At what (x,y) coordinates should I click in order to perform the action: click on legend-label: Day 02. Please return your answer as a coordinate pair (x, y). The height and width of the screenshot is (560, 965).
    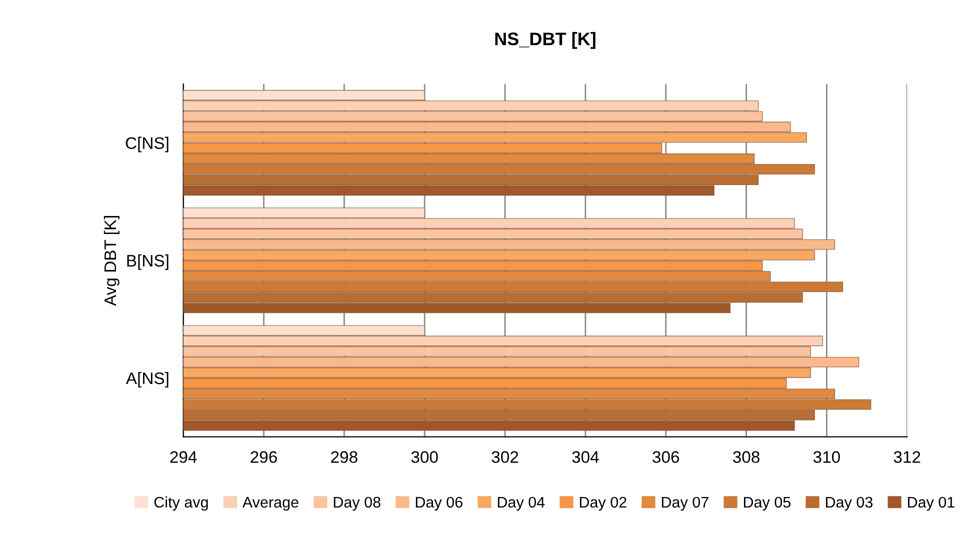
    Looking at the image, I should click on (603, 503).